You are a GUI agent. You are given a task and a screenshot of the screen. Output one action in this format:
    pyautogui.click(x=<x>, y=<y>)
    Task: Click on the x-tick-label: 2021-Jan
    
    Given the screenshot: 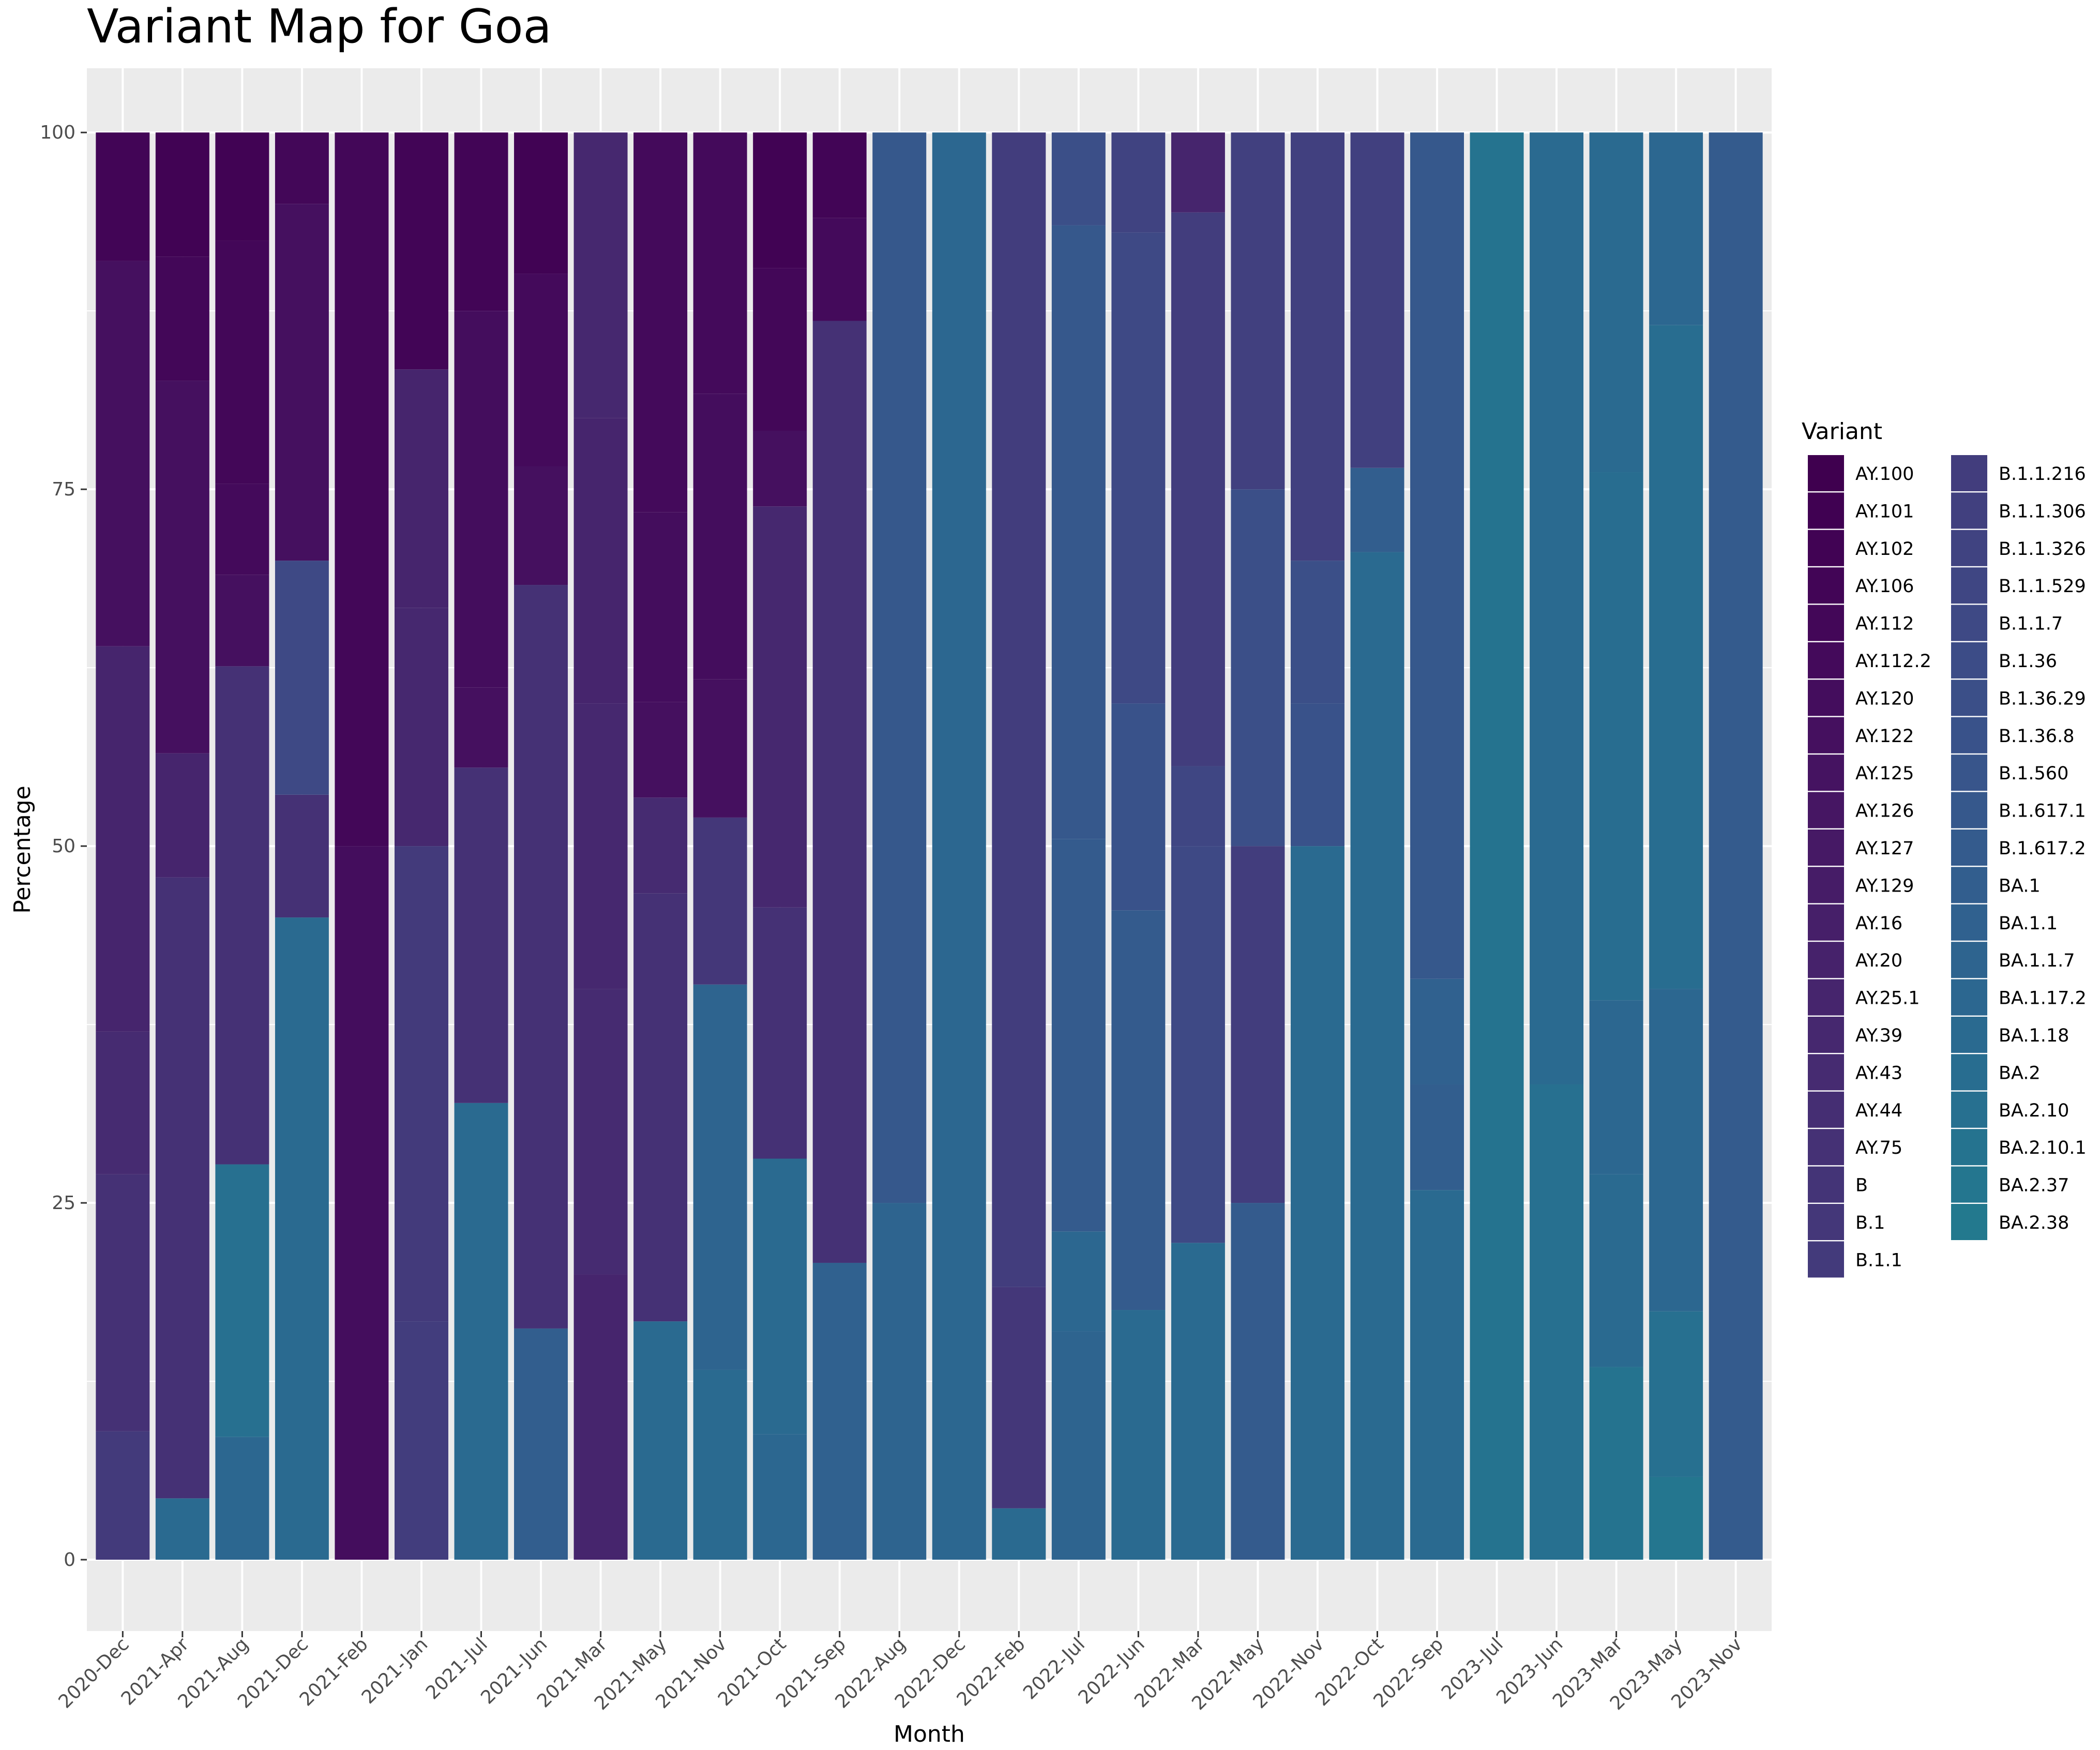 What is the action you would take?
    pyautogui.click(x=395, y=1671)
    